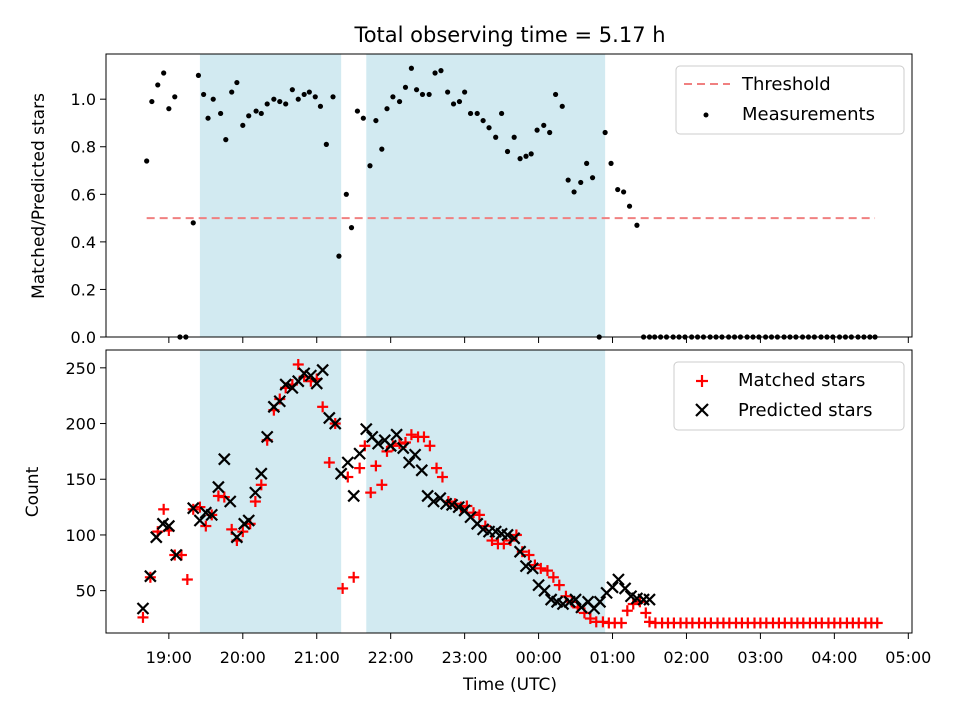 This screenshot has width=960, height=720. Describe the element at coordinates (243, 657) in the screenshot. I see `x-tick-label: 20:00` at that location.